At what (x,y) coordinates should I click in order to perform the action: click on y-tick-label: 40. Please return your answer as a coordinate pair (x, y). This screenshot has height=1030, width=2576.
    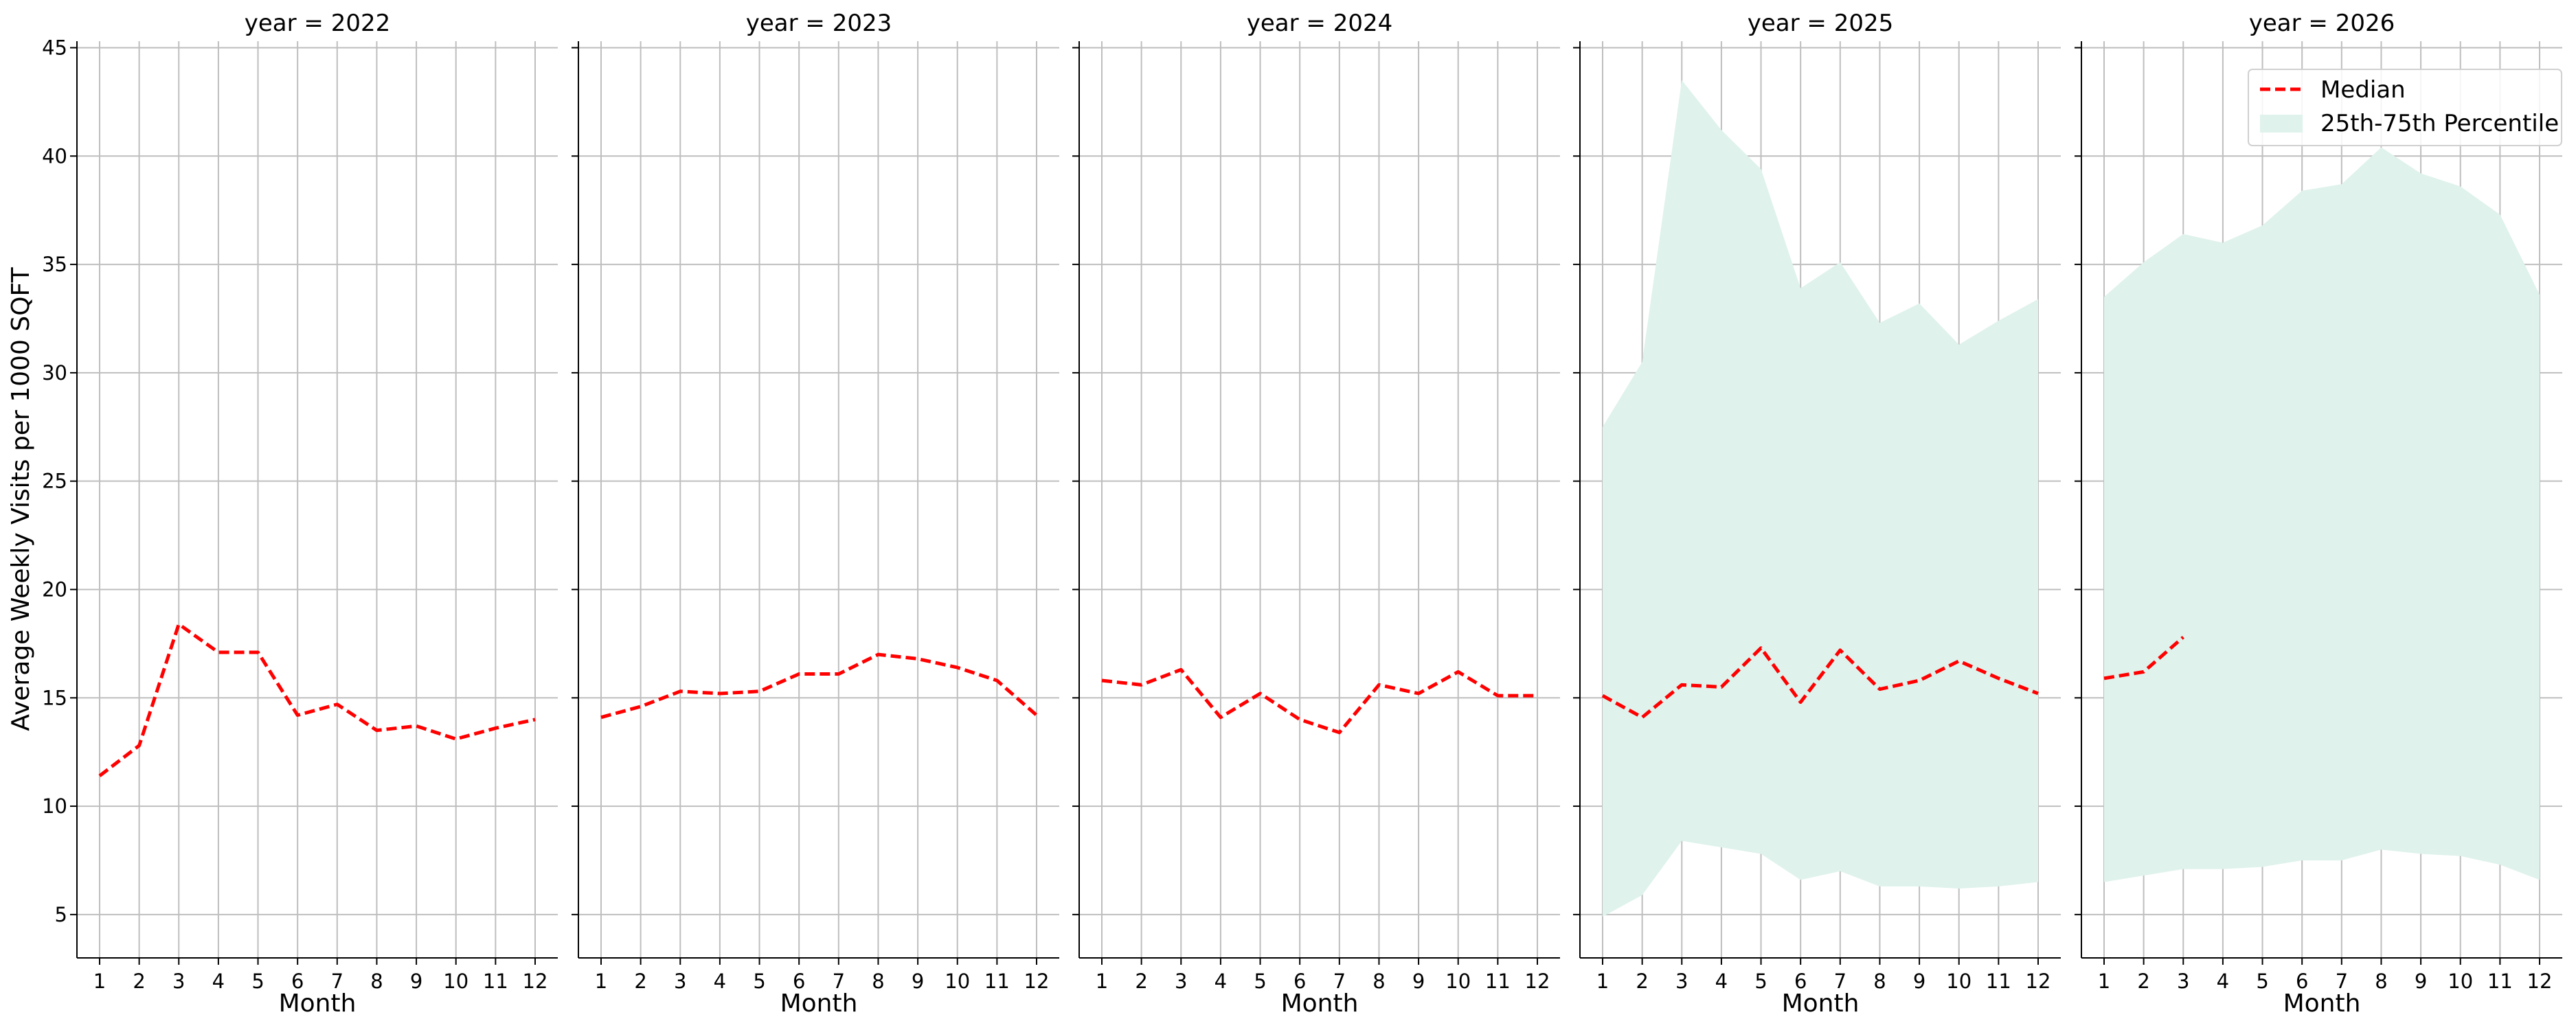
    Looking at the image, I should click on (54, 156).